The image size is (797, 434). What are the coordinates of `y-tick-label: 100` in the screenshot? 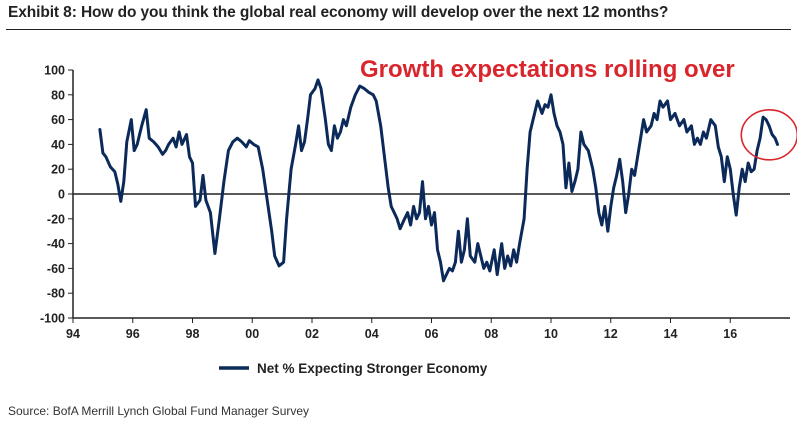 It's located at (54, 71).